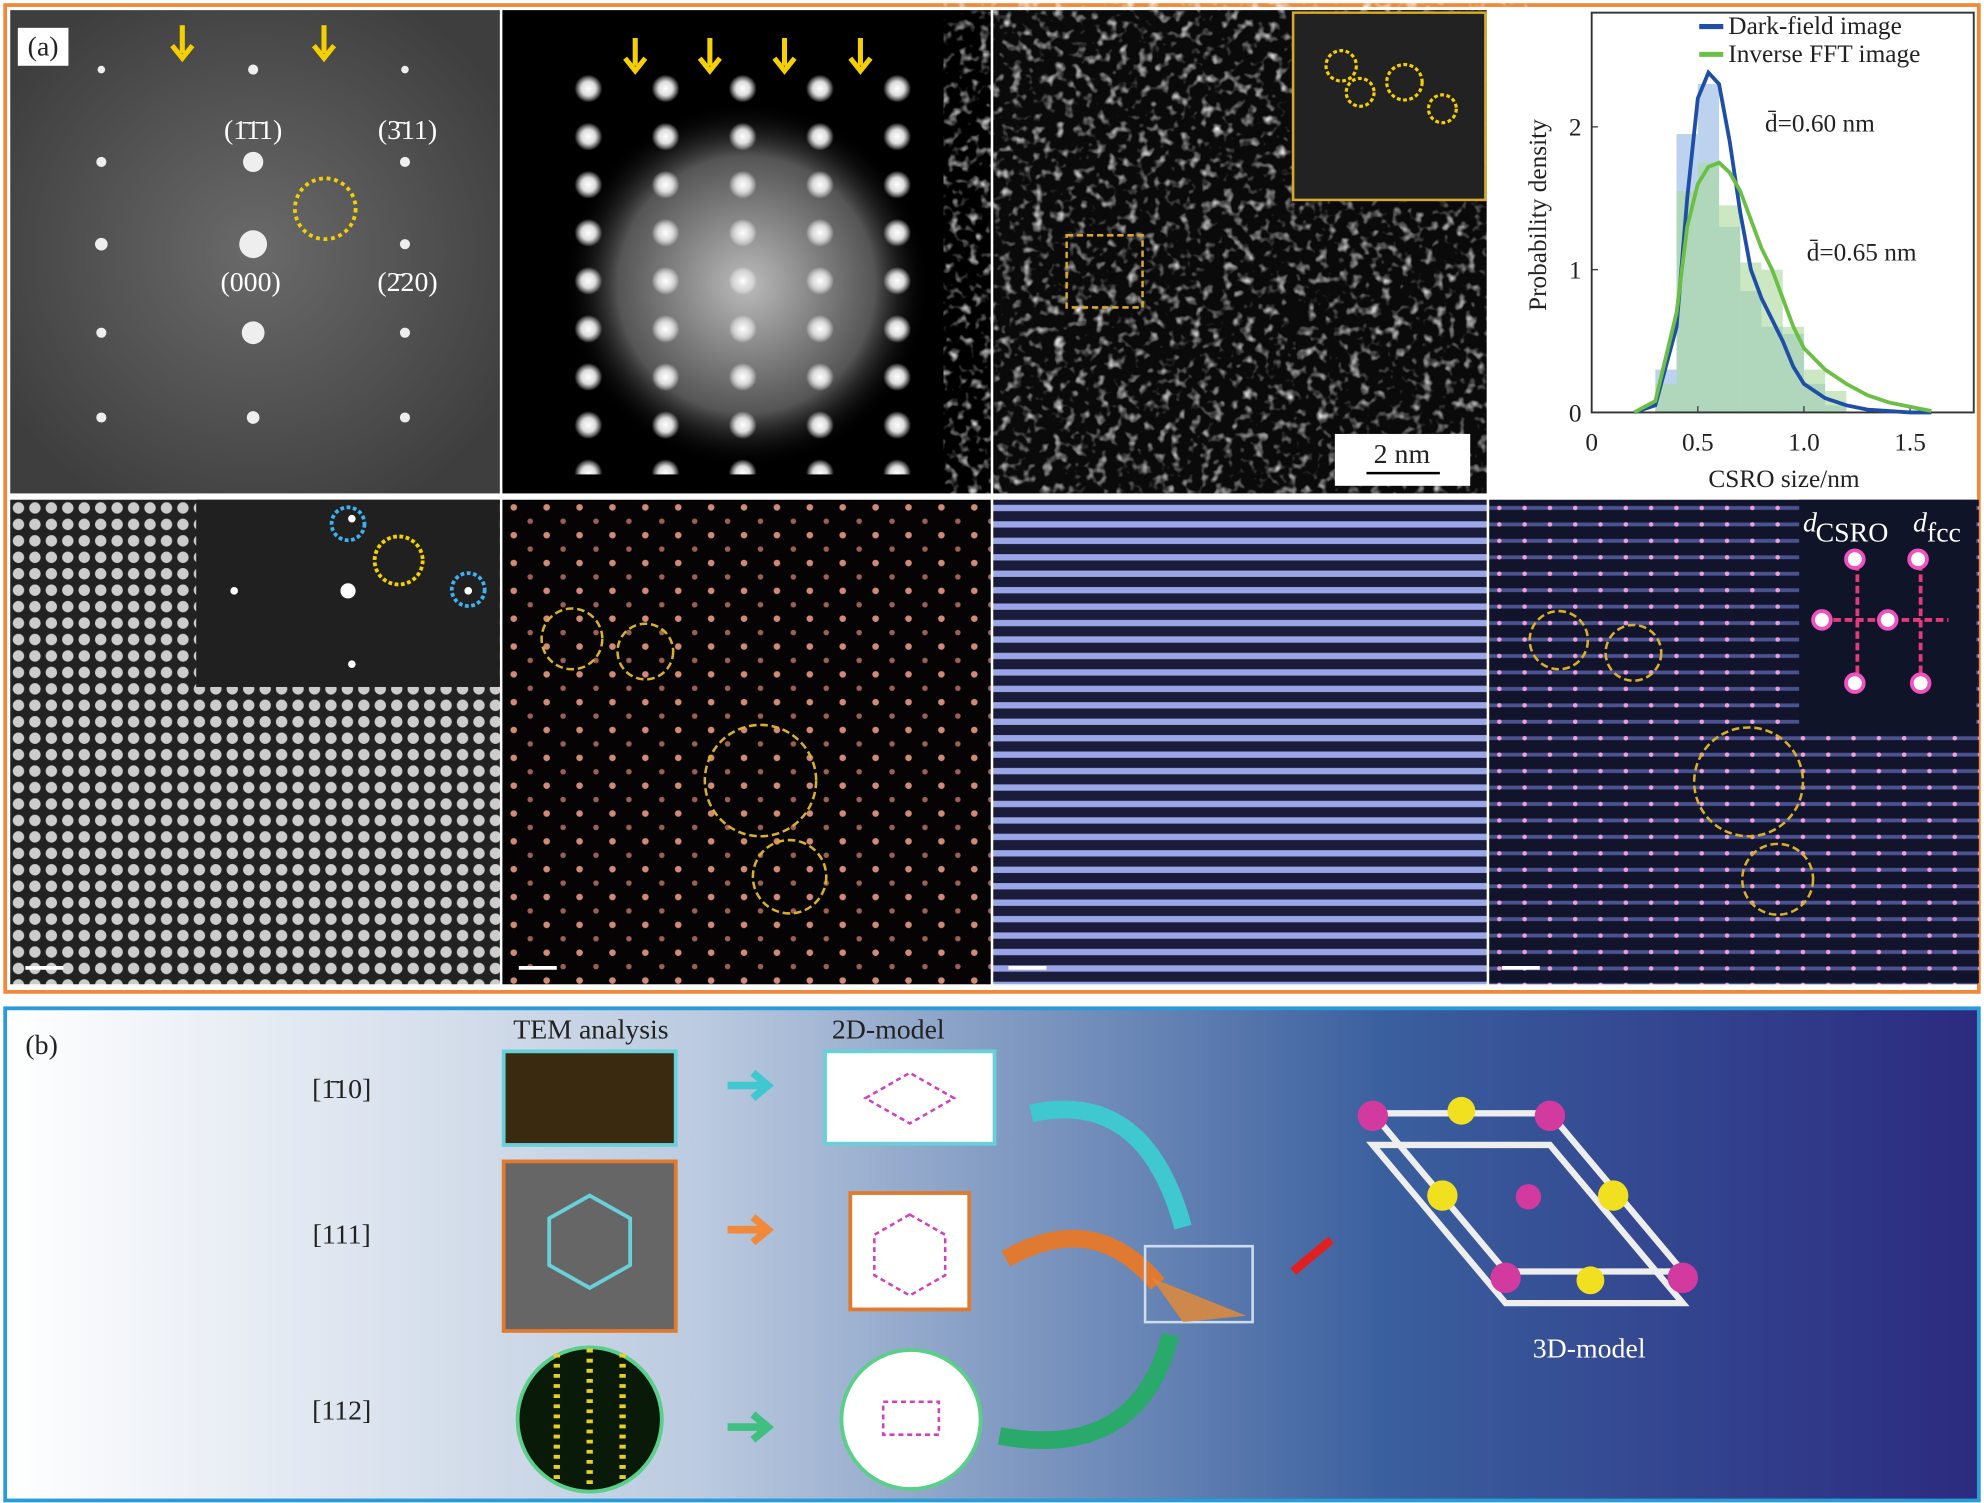 The height and width of the screenshot is (1503, 1984). What do you see at coordinates (746, 742) in the screenshot?
I see `ifft-image` at bounding box center [746, 742].